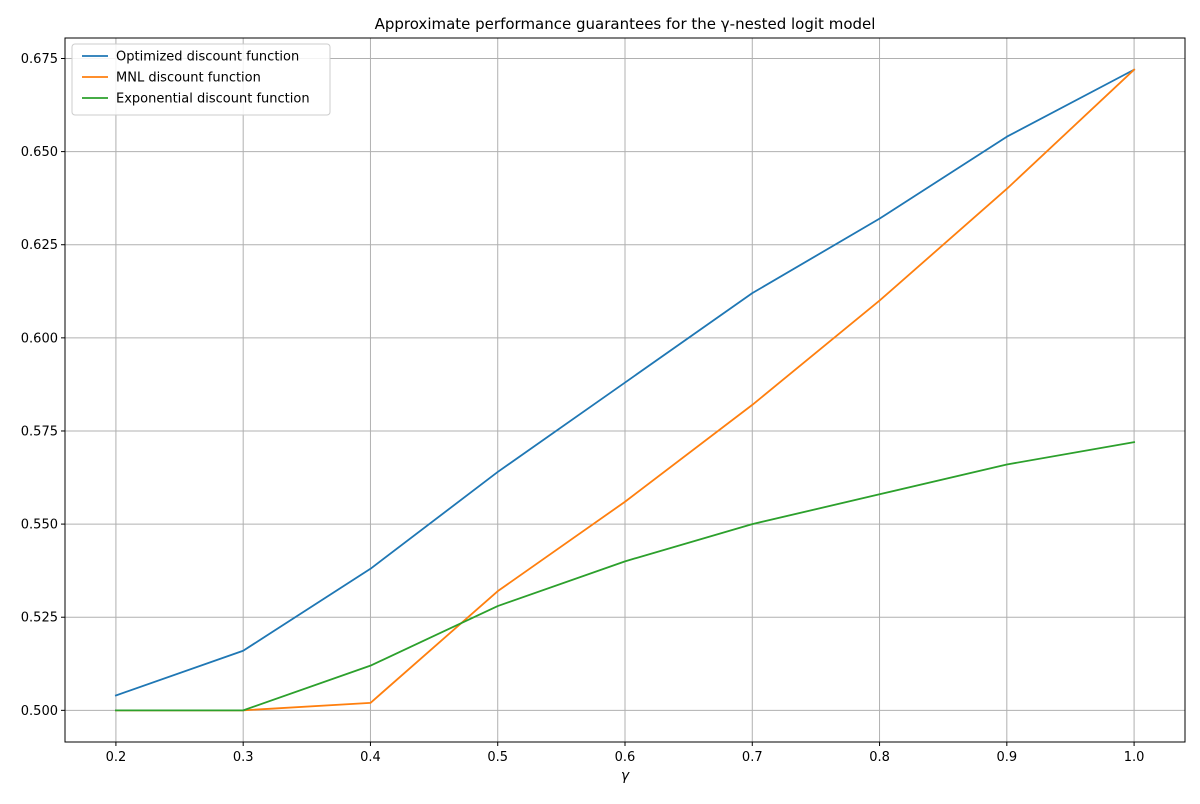  I want to click on x-tick-label: 0.4, so click(370, 757).